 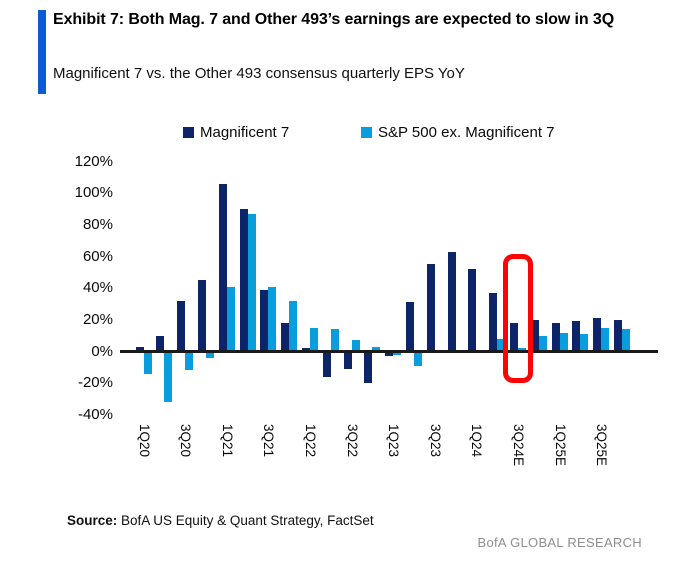 What do you see at coordinates (355, 346) in the screenshot?
I see `bar-sp500ex-3Q22` at bounding box center [355, 346].